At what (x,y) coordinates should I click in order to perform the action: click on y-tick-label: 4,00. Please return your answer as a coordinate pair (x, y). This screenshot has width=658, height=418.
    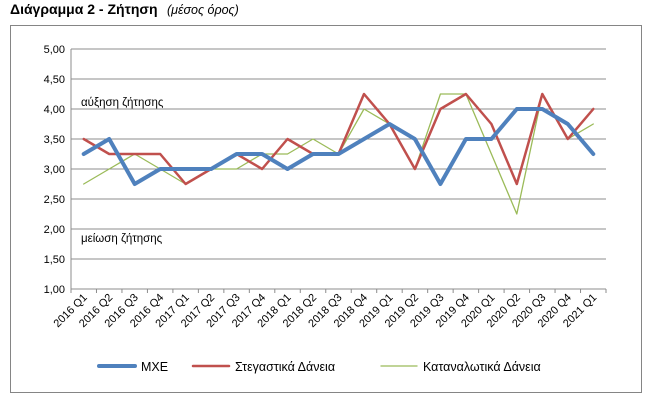
    Looking at the image, I should click on (54, 110).